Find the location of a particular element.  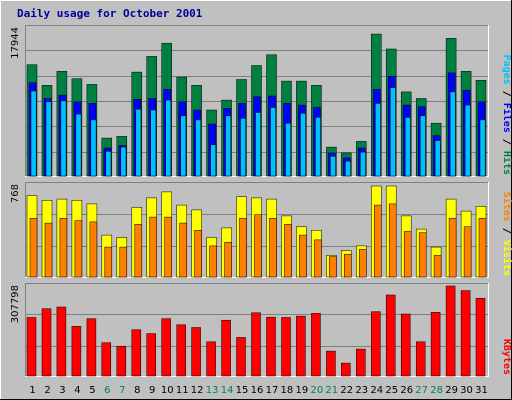

x-tick-label-26: 26 is located at coordinates (406, 390).